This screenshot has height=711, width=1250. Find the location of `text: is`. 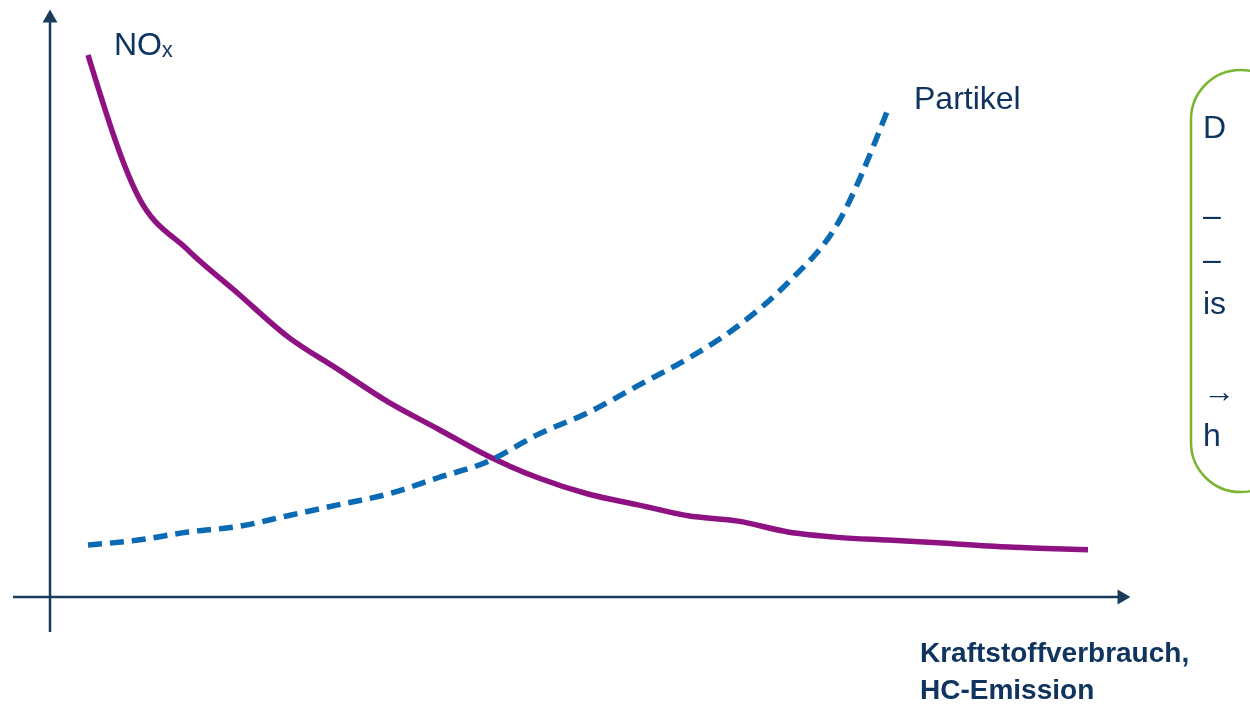

text: is is located at coordinates (1215, 303).